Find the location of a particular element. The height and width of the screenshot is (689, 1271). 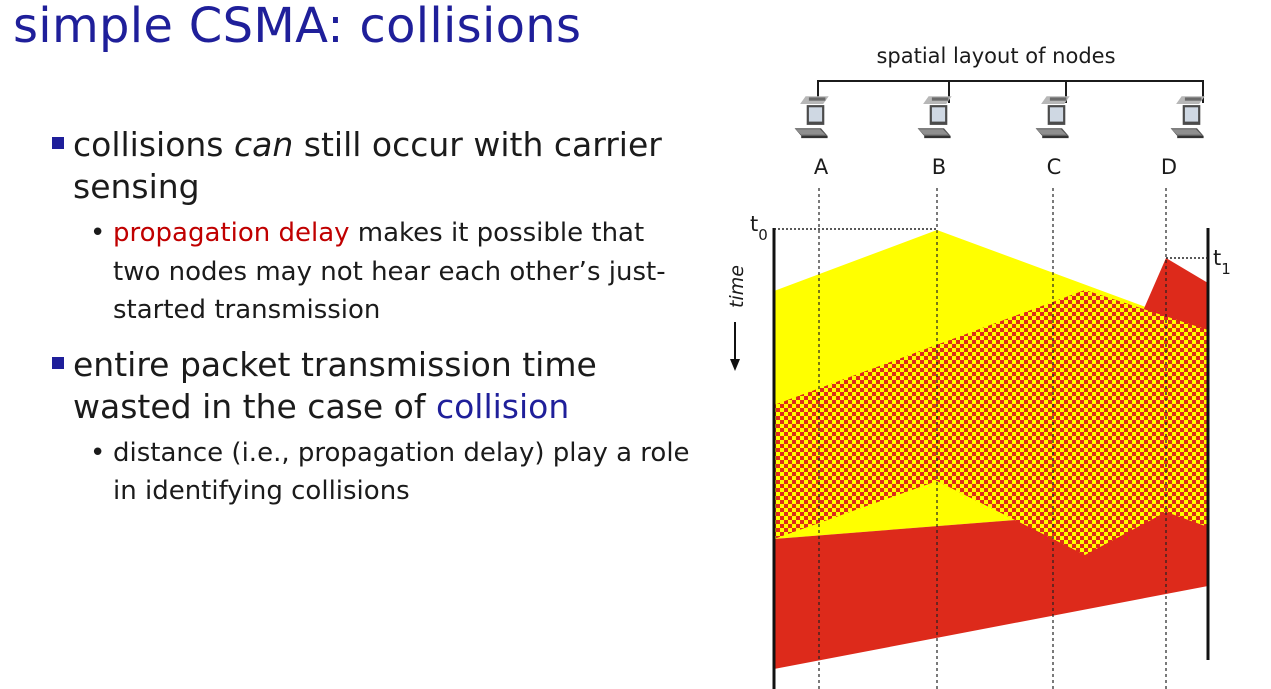

bullet-1-emphasis: can is located at coordinates (264, 144).